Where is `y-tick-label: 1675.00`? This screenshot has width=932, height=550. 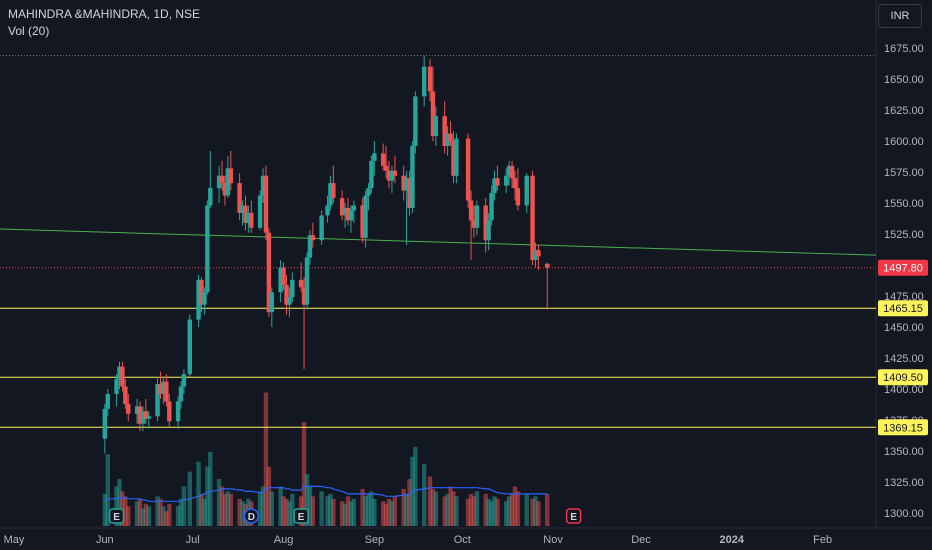
y-tick-label: 1675.00 is located at coordinates (904, 49).